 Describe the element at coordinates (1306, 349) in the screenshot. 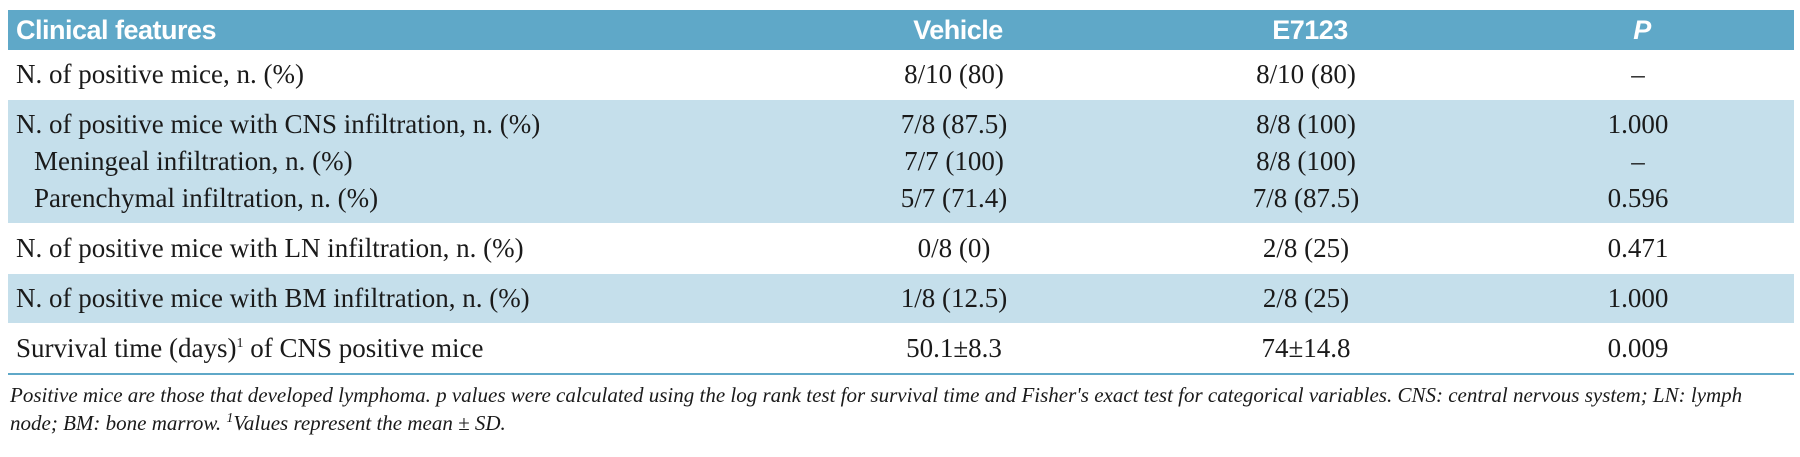

I see `e7123-cell: 74±14.8` at that location.